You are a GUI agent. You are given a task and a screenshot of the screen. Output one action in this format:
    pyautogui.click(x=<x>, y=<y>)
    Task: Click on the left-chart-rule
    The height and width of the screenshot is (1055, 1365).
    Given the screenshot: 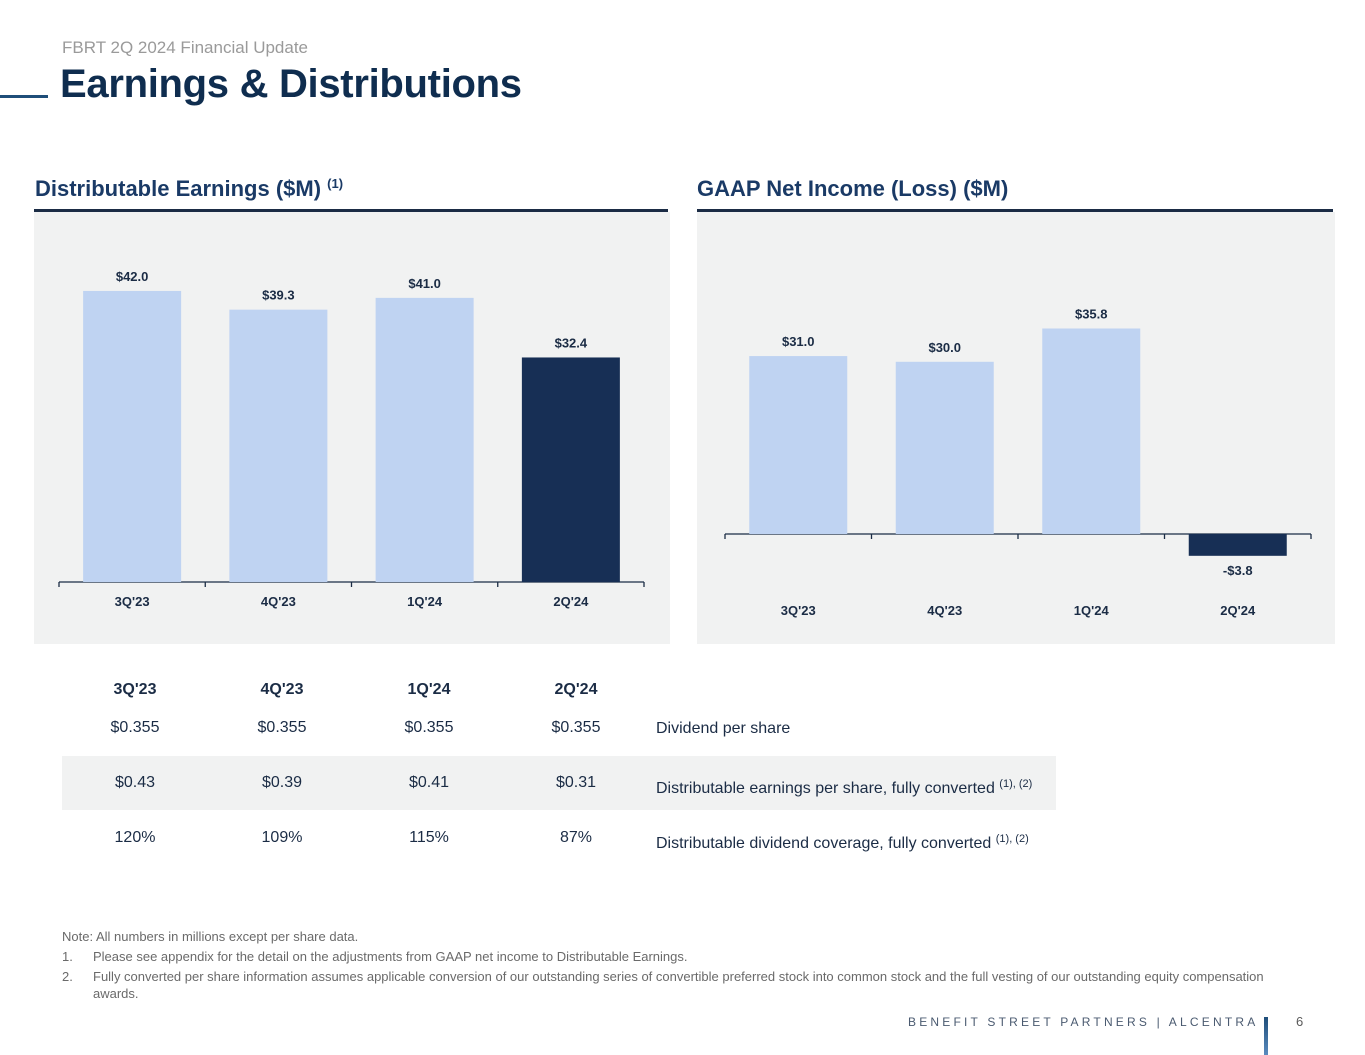 What is the action you would take?
    pyautogui.click(x=351, y=210)
    